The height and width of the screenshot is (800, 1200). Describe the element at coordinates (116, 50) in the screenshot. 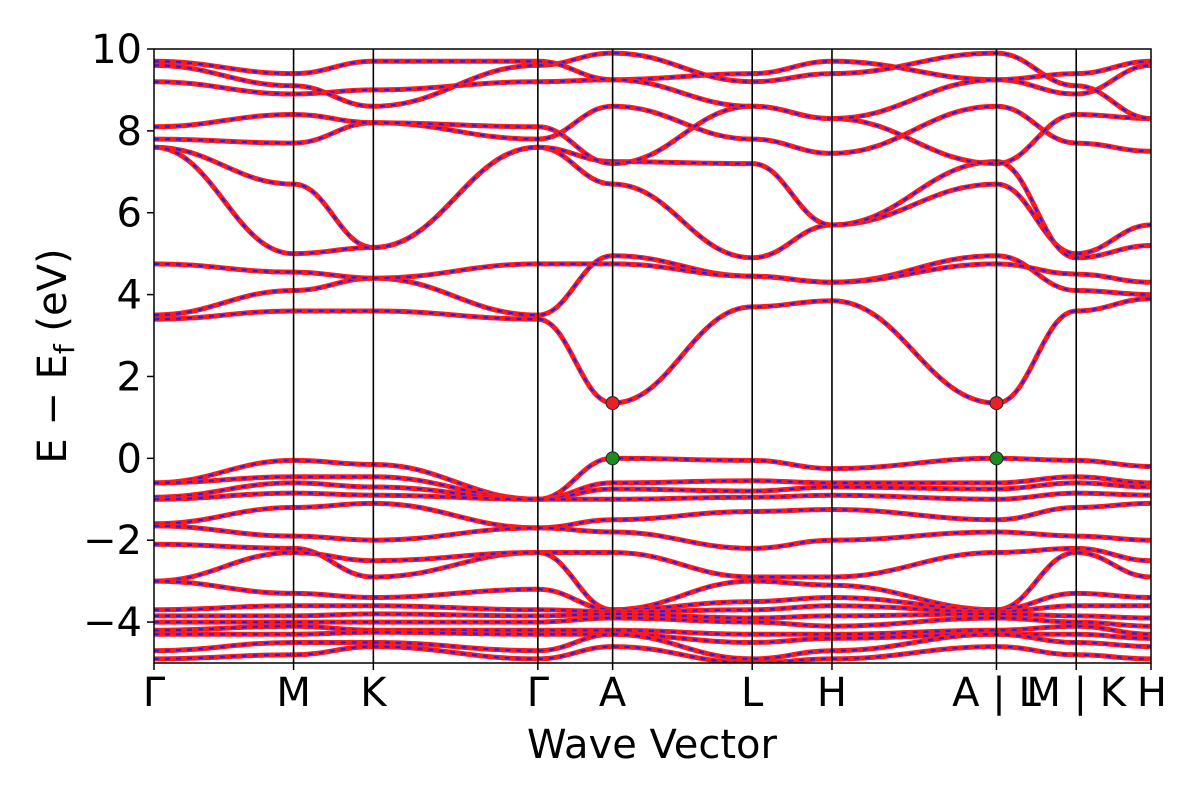

I see `y-tick-label: 10` at that location.